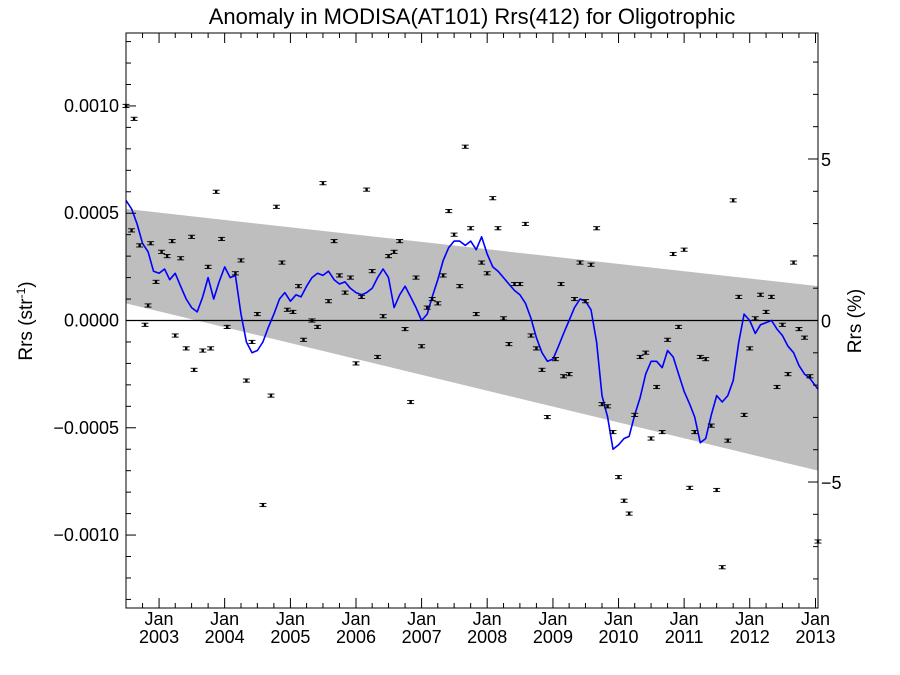 This screenshot has height=675, width=900. Describe the element at coordinates (86, 535) in the screenshot. I see `left-tick-label: −0.0010` at that location.